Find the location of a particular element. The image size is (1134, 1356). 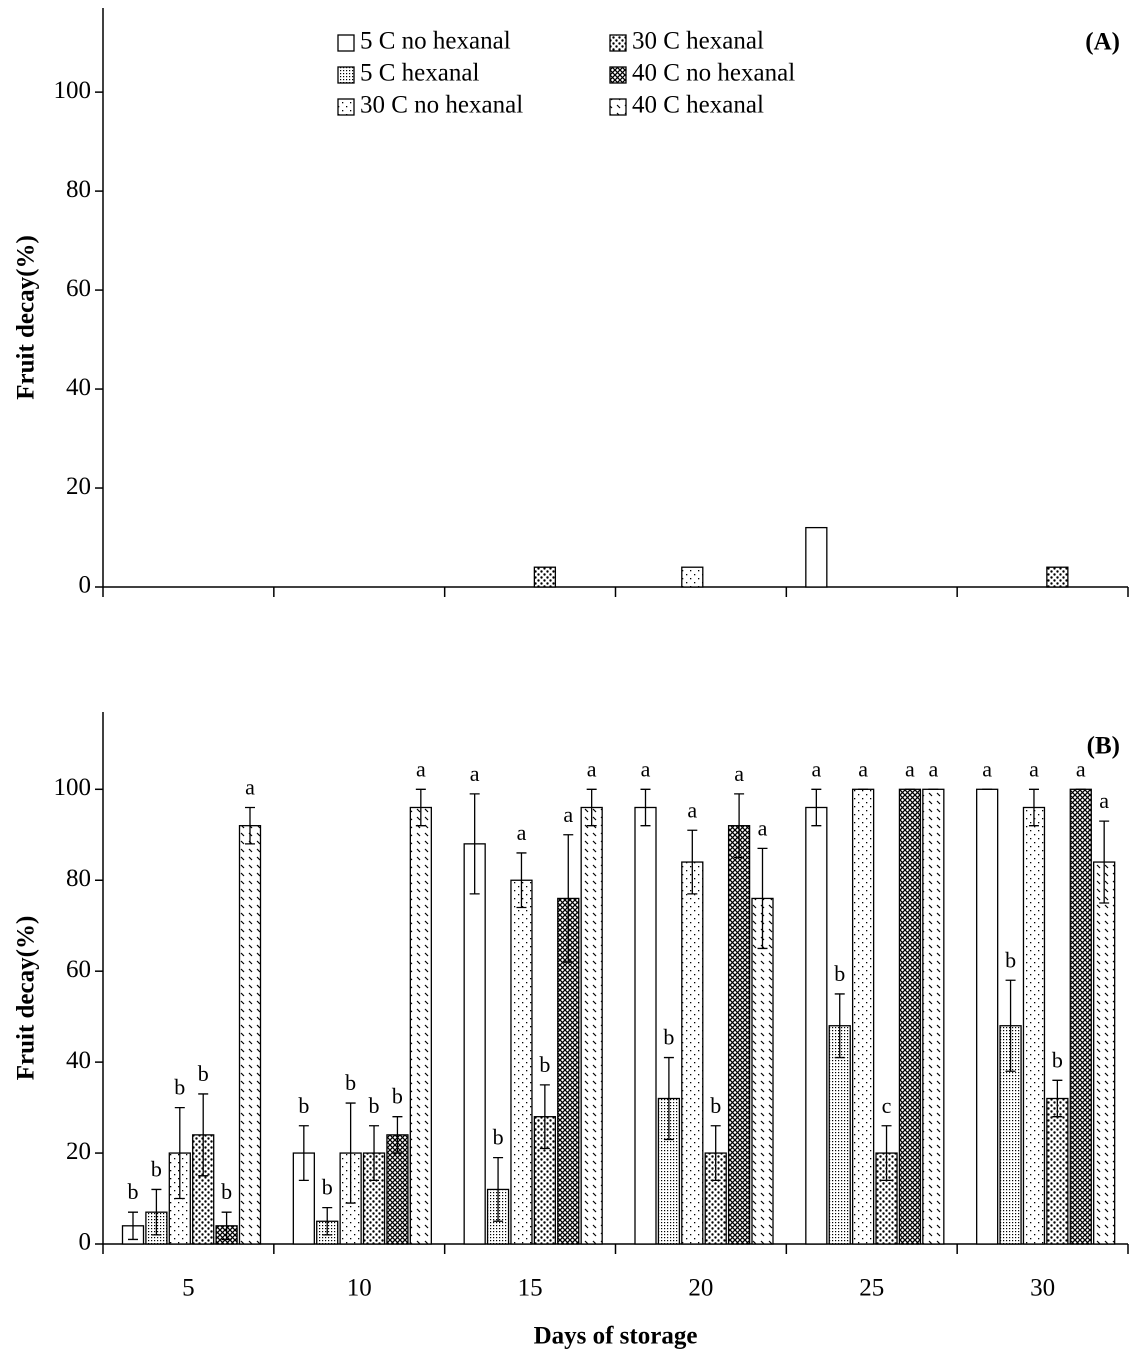

legend-label: 40 C no hexanal is located at coordinates (713, 73).